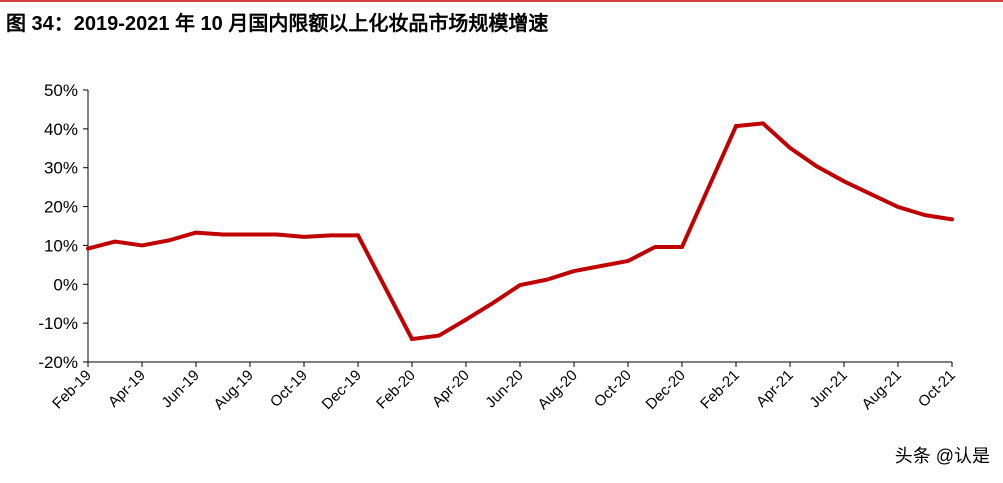  What do you see at coordinates (61, 207) in the screenshot?
I see `y-tick-label: 20%` at bounding box center [61, 207].